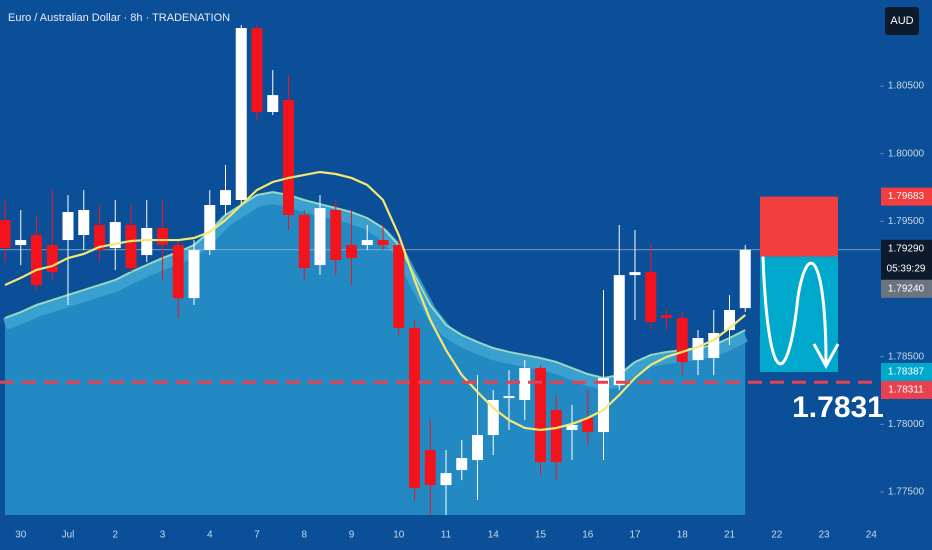 The height and width of the screenshot is (550, 932). What do you see at coordinates (115, 535) in the screenshot?
I see `x-tick-label: 2` at bounding box center [115, 535].